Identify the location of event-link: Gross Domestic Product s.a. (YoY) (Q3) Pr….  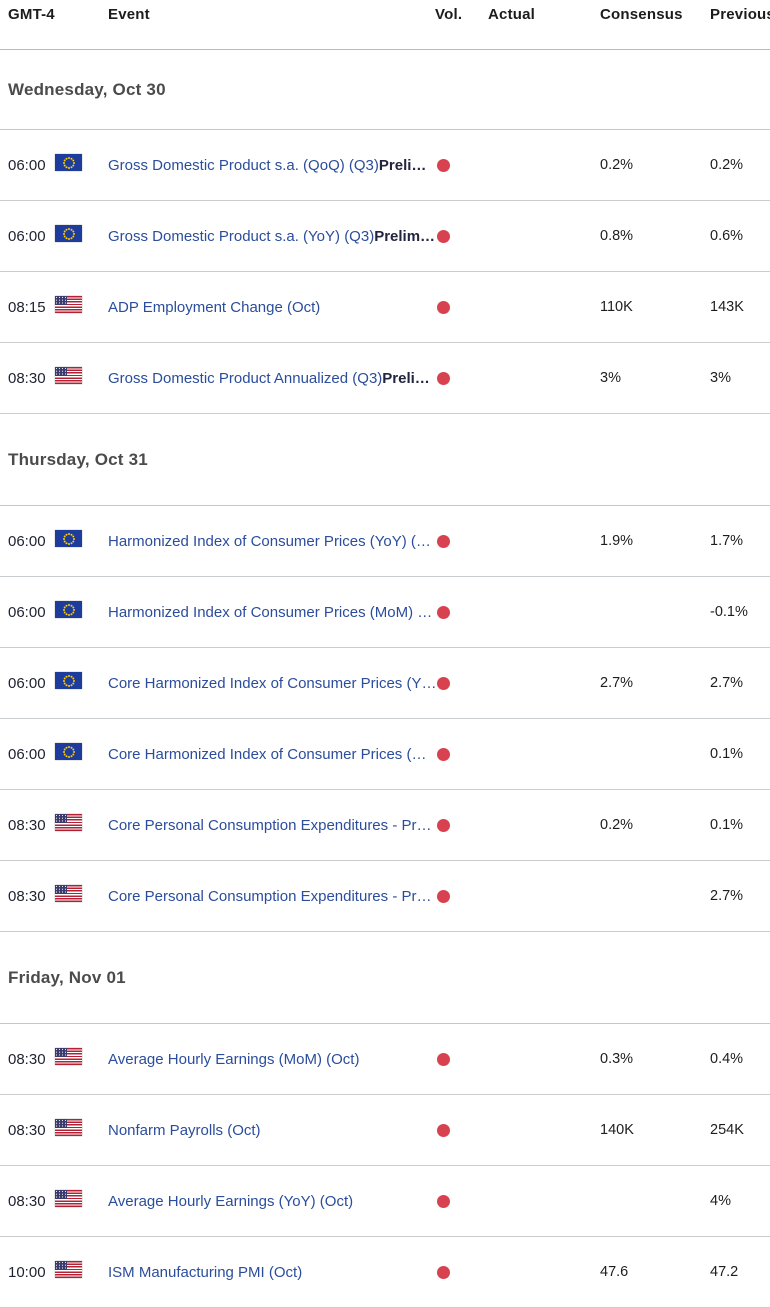
(271, 236).